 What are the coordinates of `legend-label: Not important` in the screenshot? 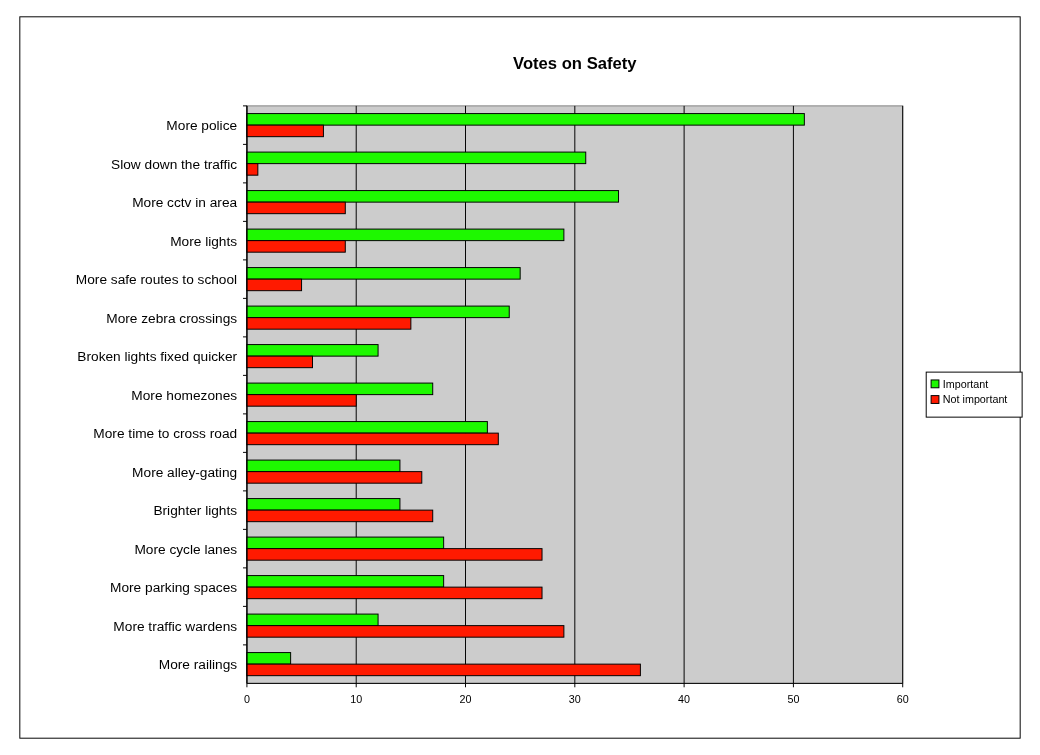 It's located at (975, 399).